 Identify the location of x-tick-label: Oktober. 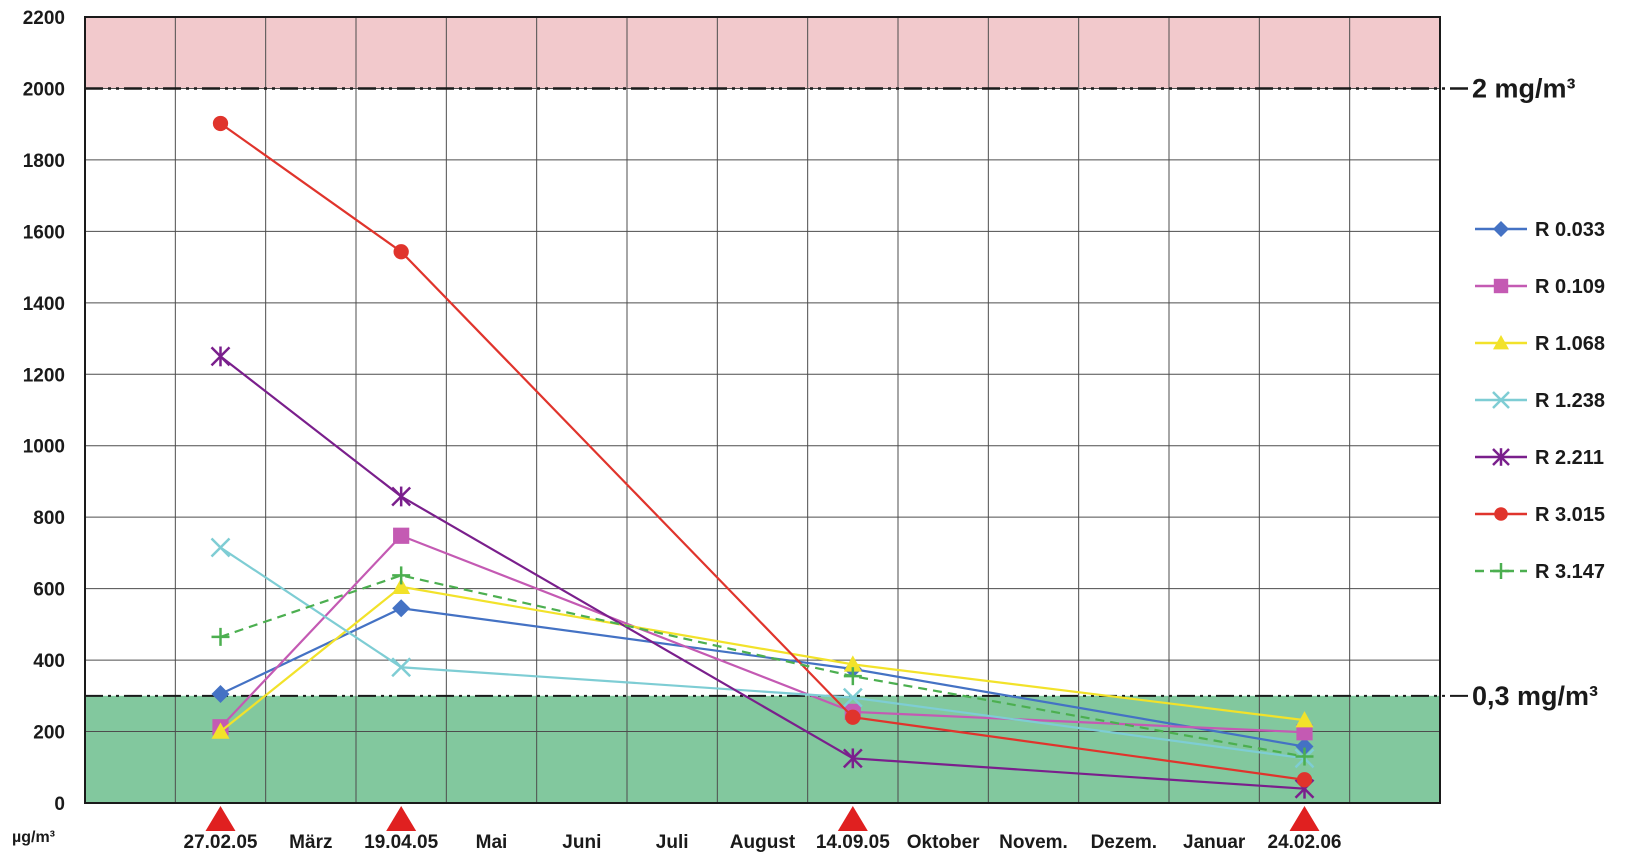
(943, 842).